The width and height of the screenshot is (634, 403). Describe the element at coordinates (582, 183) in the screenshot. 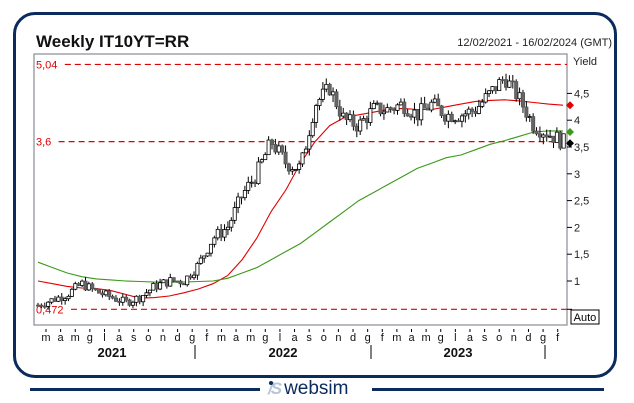

I see `y-axis: Yield 4,5 4 3,5 3 2,5 2 1,5 1` at that location.